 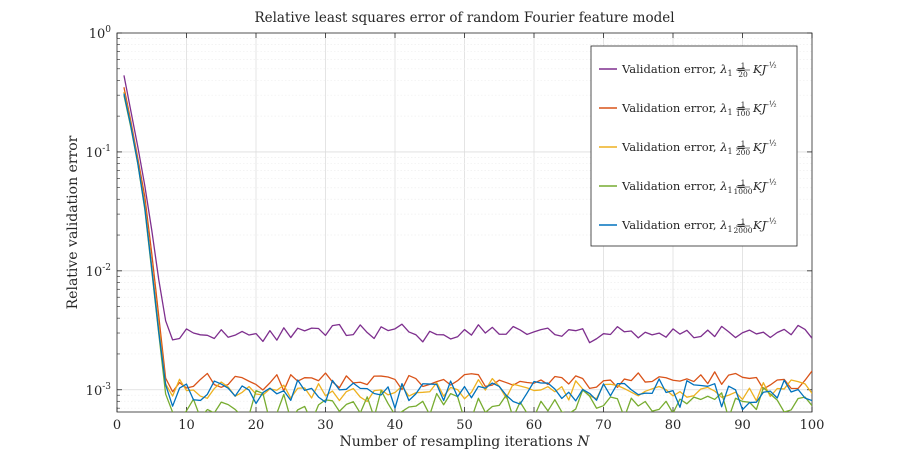 I want to click on legend-fraction-denominator: 200, so click(x=743, y=152).